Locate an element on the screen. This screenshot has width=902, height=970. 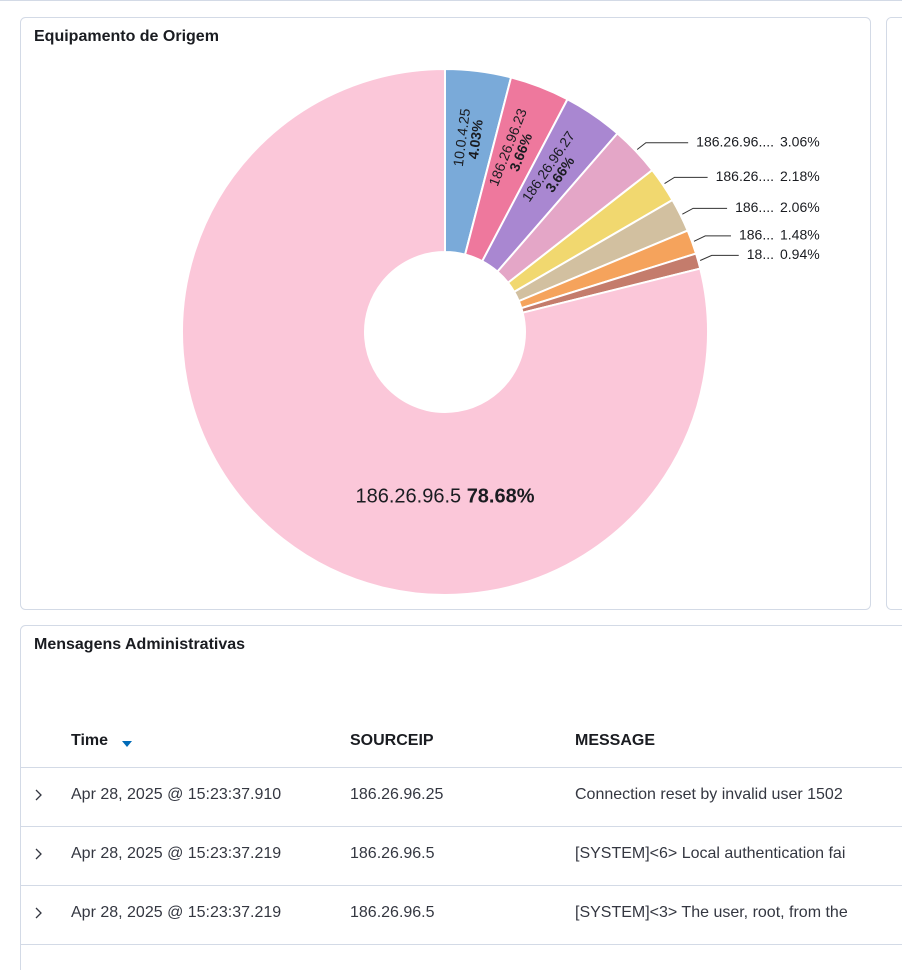
column-header: MESSAGE is located at coordinates (615, 740).